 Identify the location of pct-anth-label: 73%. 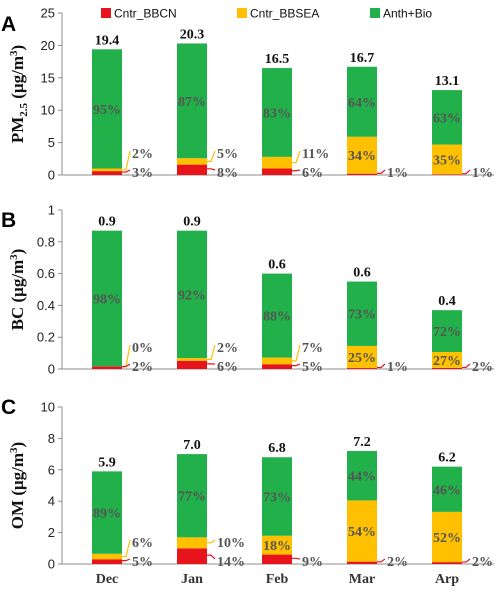
(362, 315).